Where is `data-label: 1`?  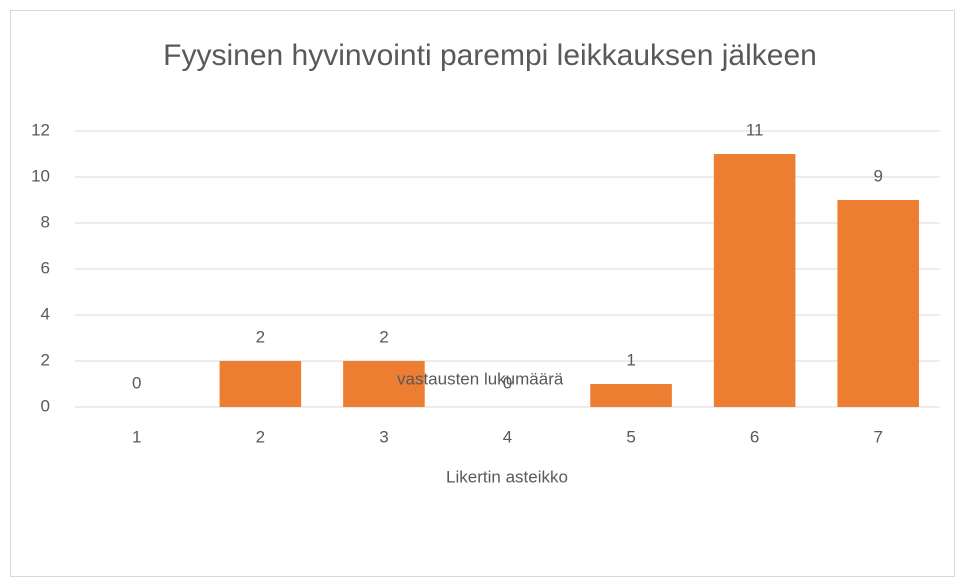
data-label: 1 is located at coordinates (630, 359).